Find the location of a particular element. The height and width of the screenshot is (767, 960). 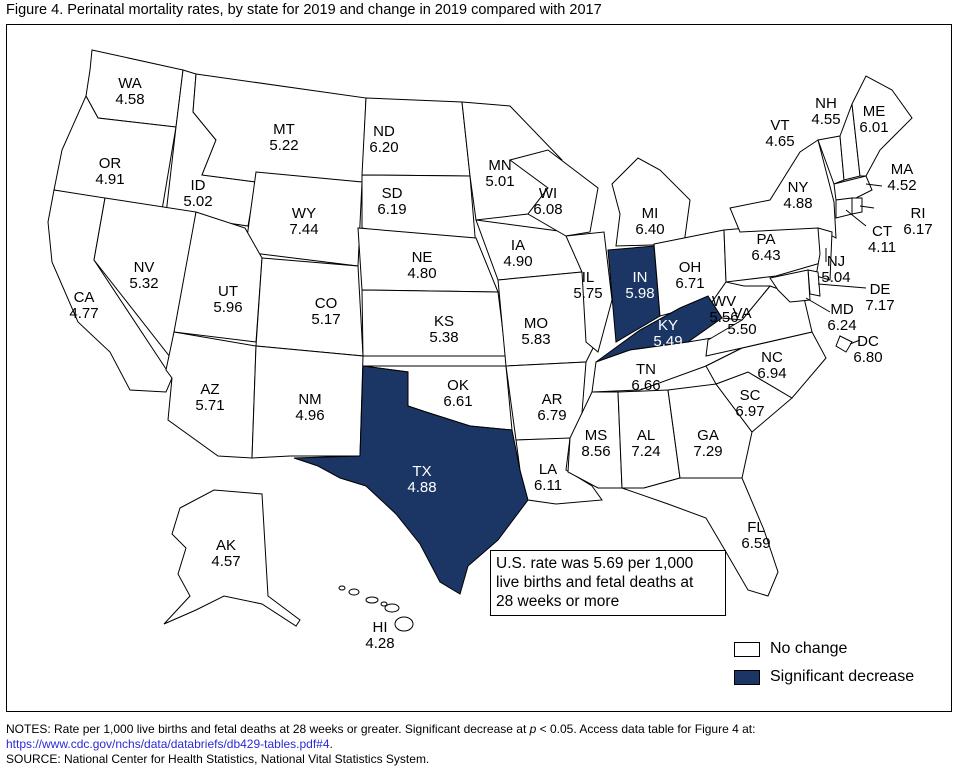

state-rate-tx: 4.88 is located at coordinates (421, 487).